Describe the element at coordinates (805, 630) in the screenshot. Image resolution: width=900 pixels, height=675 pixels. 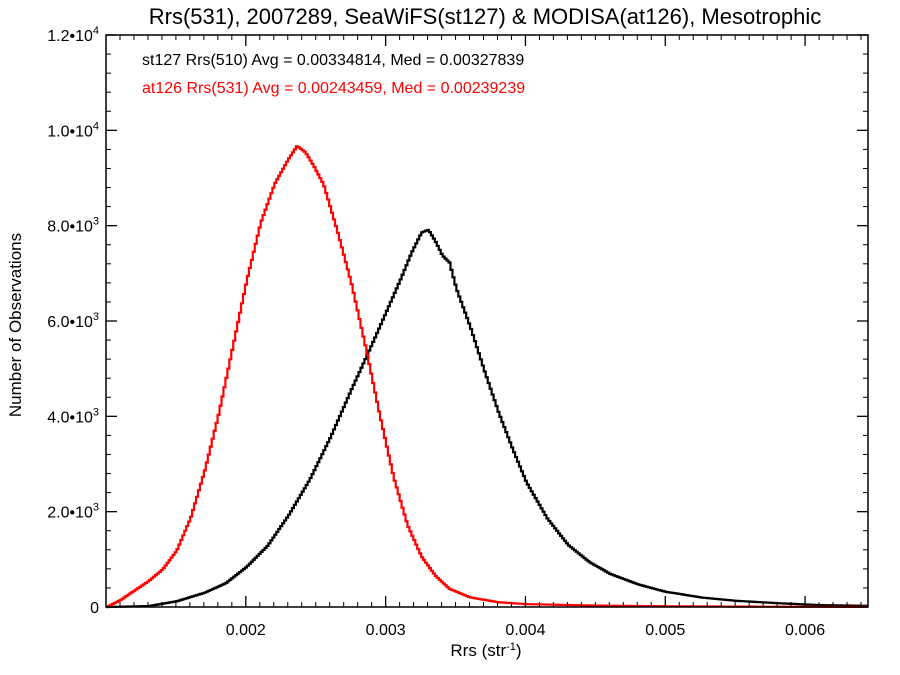
I see `x-tick-label-4: 0.006` at that location.